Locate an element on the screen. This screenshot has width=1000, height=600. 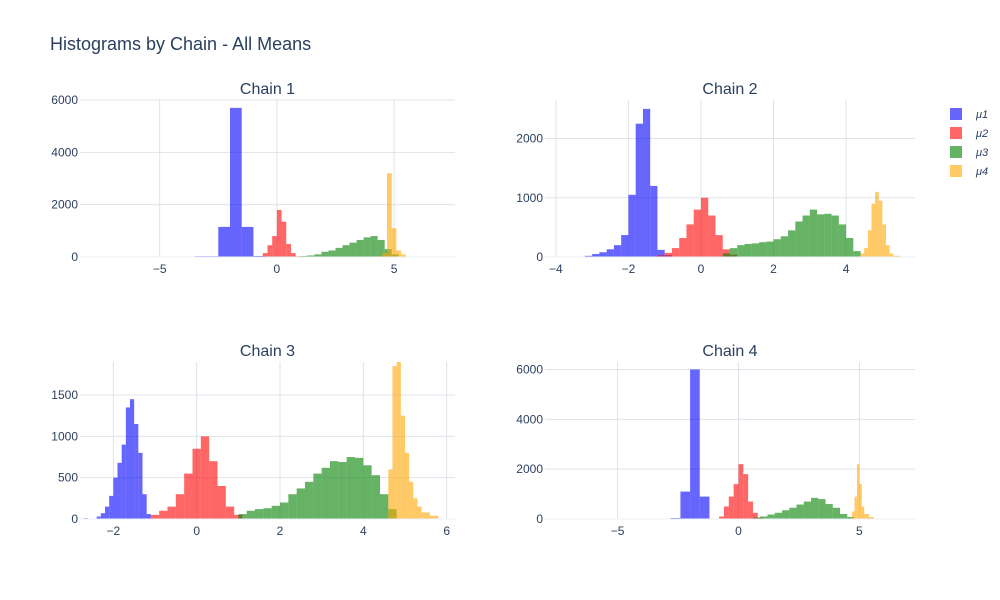
subplot-4: 0 2000 4000 6000 −5 0 5 Chain 4 is located at coordinates (715, 440).